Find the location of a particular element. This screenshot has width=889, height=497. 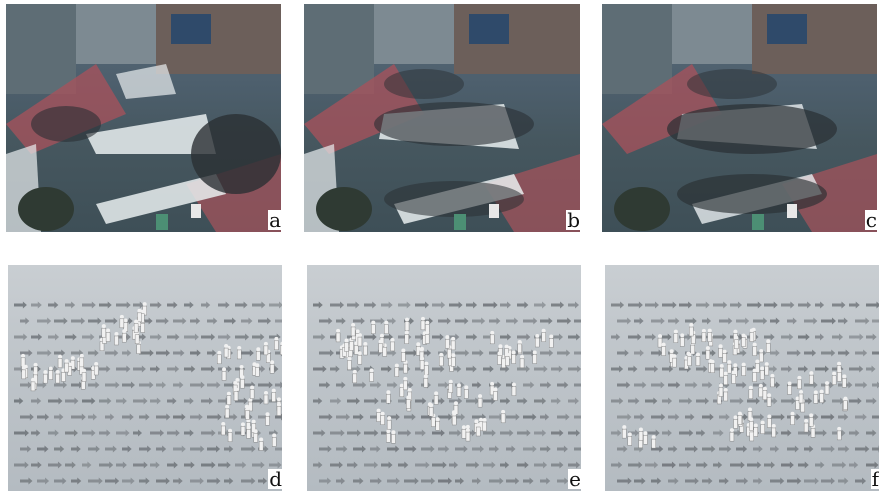

simulation-render-e is located at coordinates (447, 393).